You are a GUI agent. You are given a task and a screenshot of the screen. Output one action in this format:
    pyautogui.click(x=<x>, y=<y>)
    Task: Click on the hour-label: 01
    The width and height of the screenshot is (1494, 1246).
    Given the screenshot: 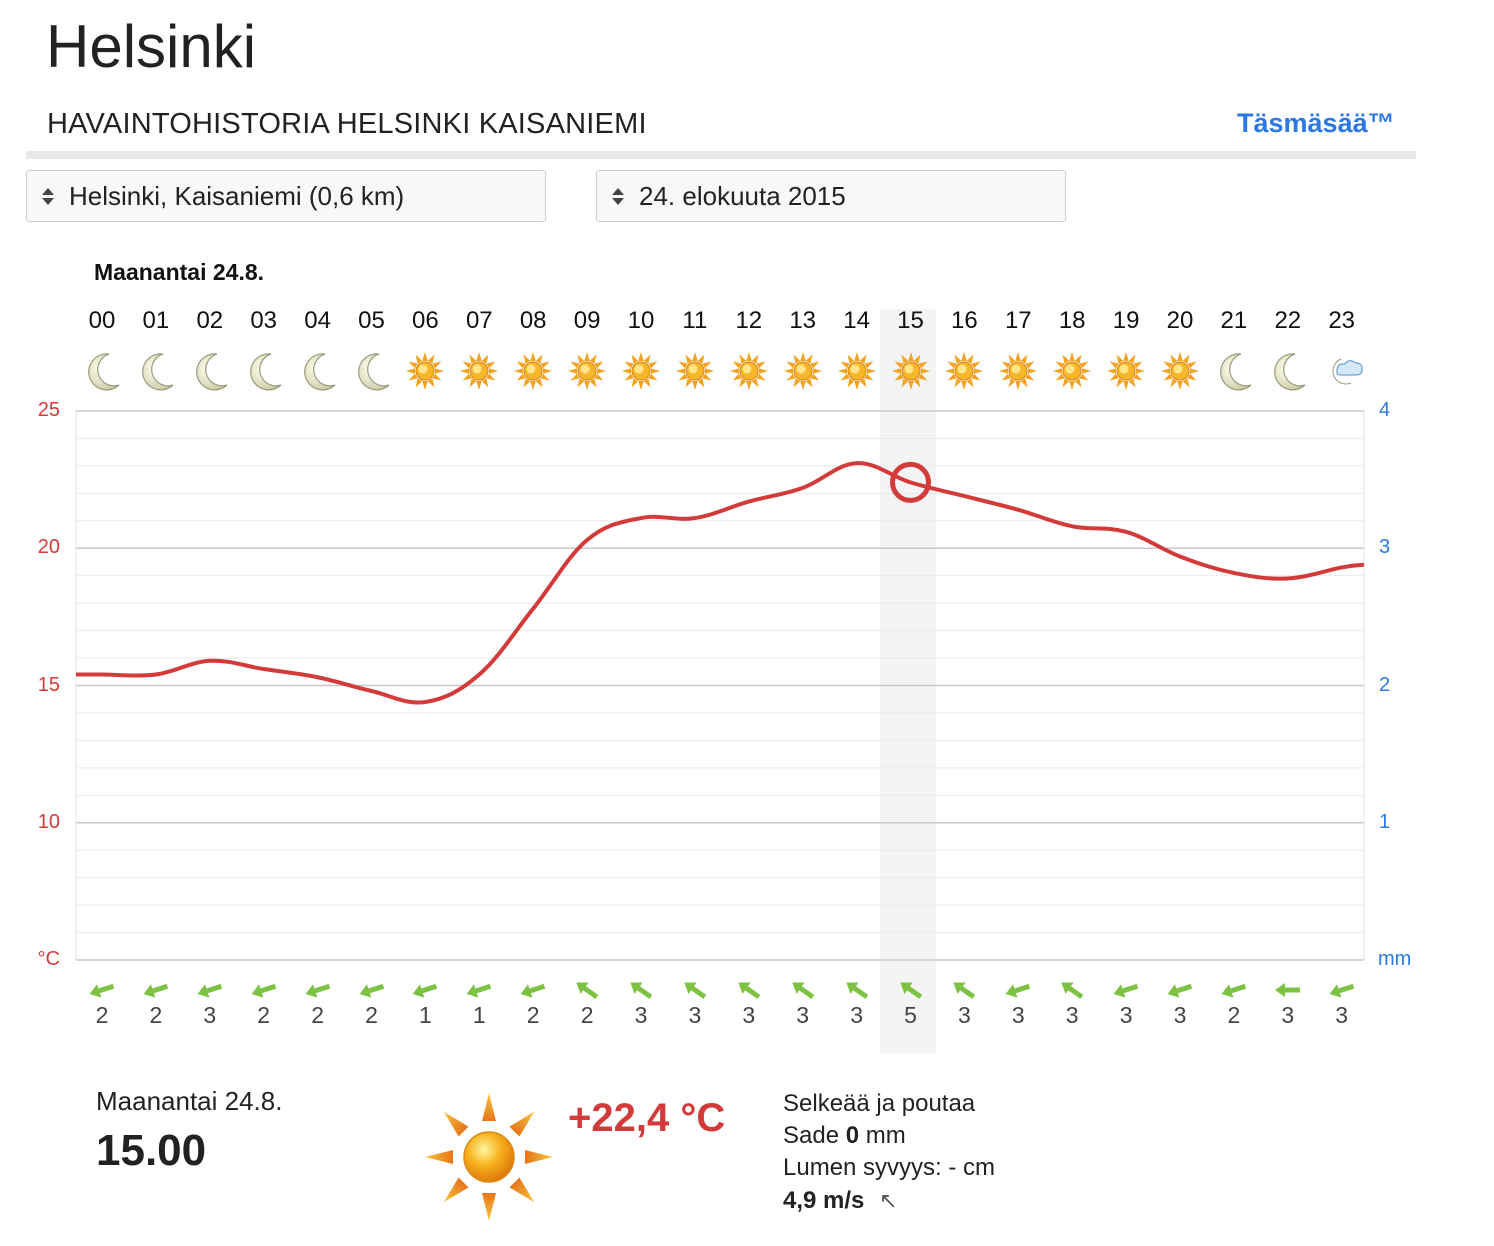 What is the action you would take?
    pyautogui.click(x=156, y=320)
    